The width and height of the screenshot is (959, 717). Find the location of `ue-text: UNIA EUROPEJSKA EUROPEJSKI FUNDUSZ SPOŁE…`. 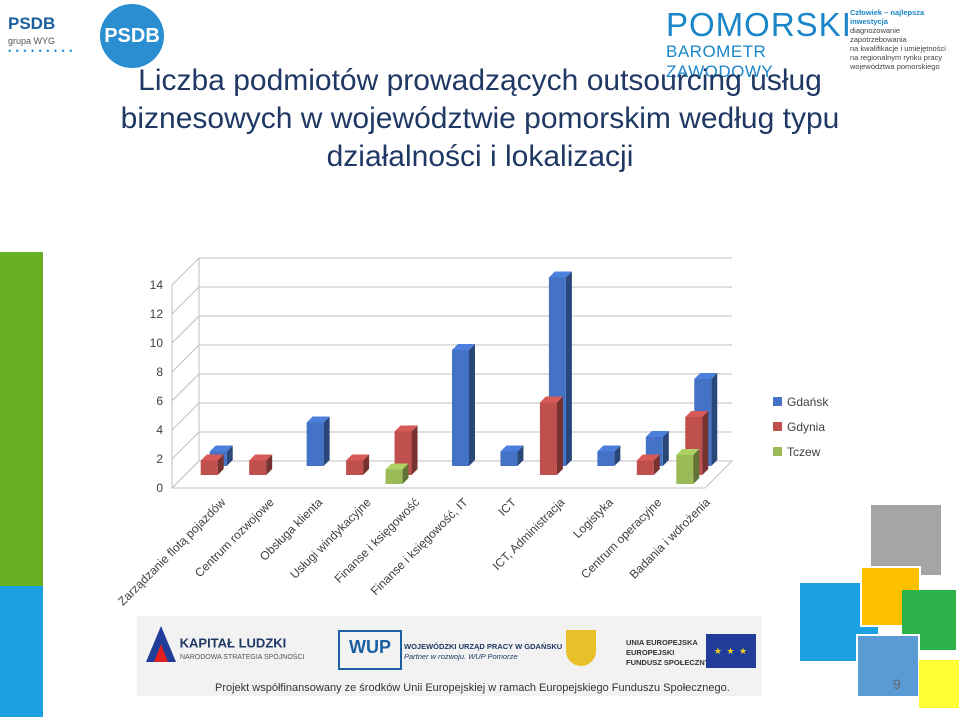

ue-text: UNIA EUROPEJSKA EUROPEJSKI FUNDUSZ SPOŁE… is located at coordinates (668, 653).